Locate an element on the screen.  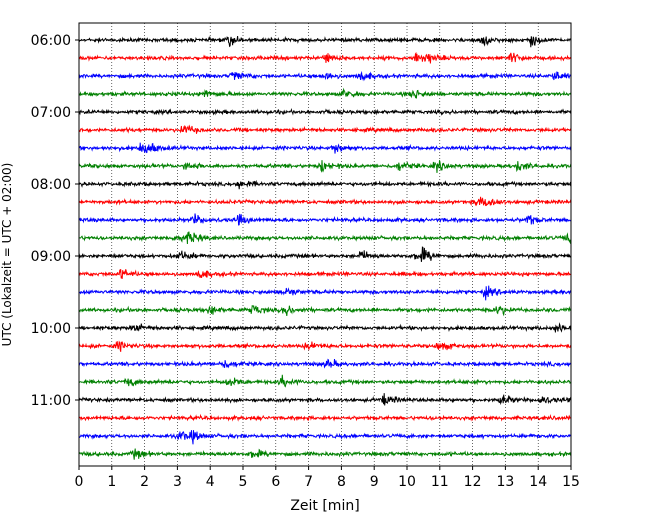
y-axis-ticks: 06:00 07:00 08:00 09:00 10:00 11:00 is located at coordinates (55, 221).